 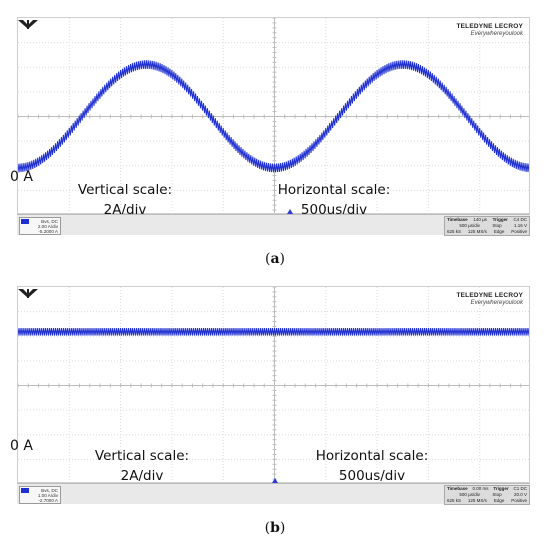 I want to click on caption-a: (a), so click(x=274, y=259).